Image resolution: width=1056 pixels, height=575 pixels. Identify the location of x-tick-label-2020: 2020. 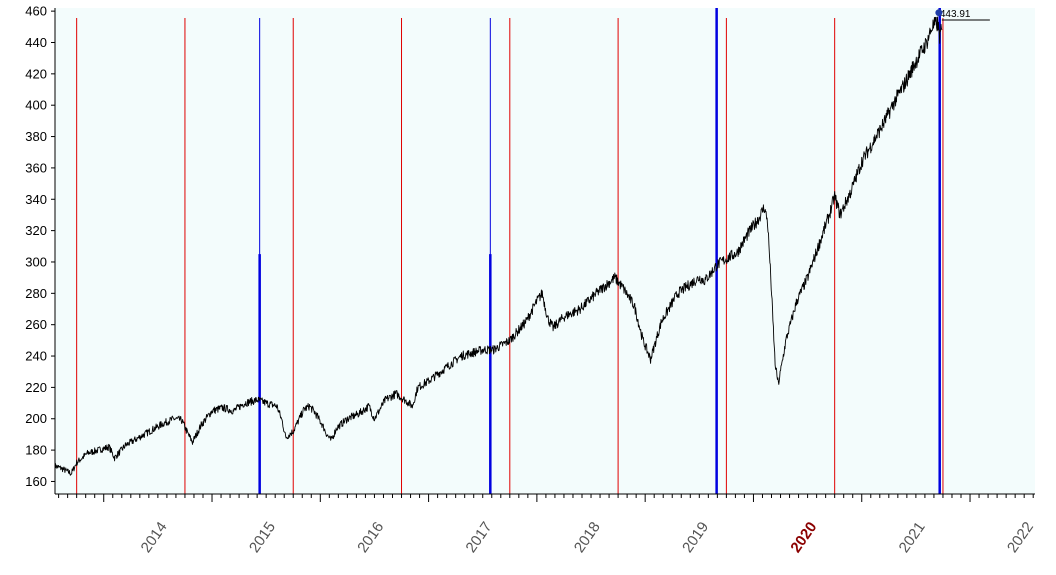
(803, 537).